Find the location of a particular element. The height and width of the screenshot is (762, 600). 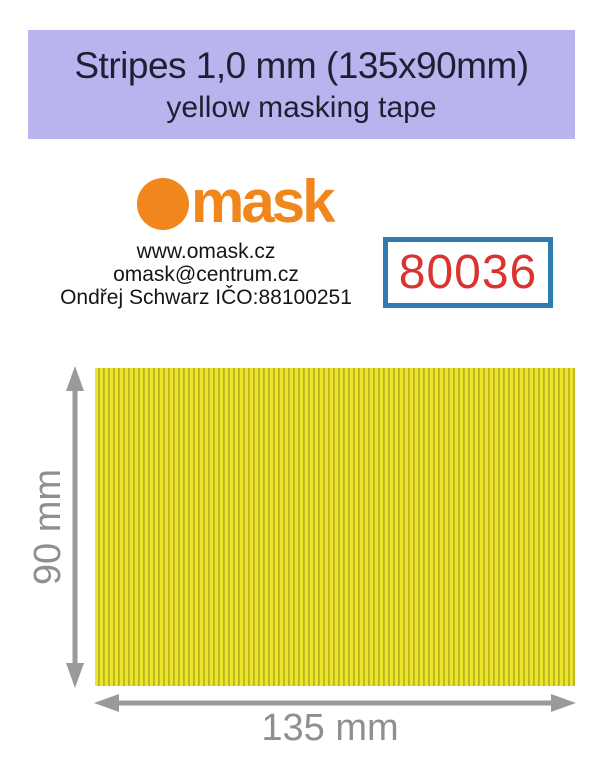

website-text: www.omask.cz is located at coordinates (206, 251).